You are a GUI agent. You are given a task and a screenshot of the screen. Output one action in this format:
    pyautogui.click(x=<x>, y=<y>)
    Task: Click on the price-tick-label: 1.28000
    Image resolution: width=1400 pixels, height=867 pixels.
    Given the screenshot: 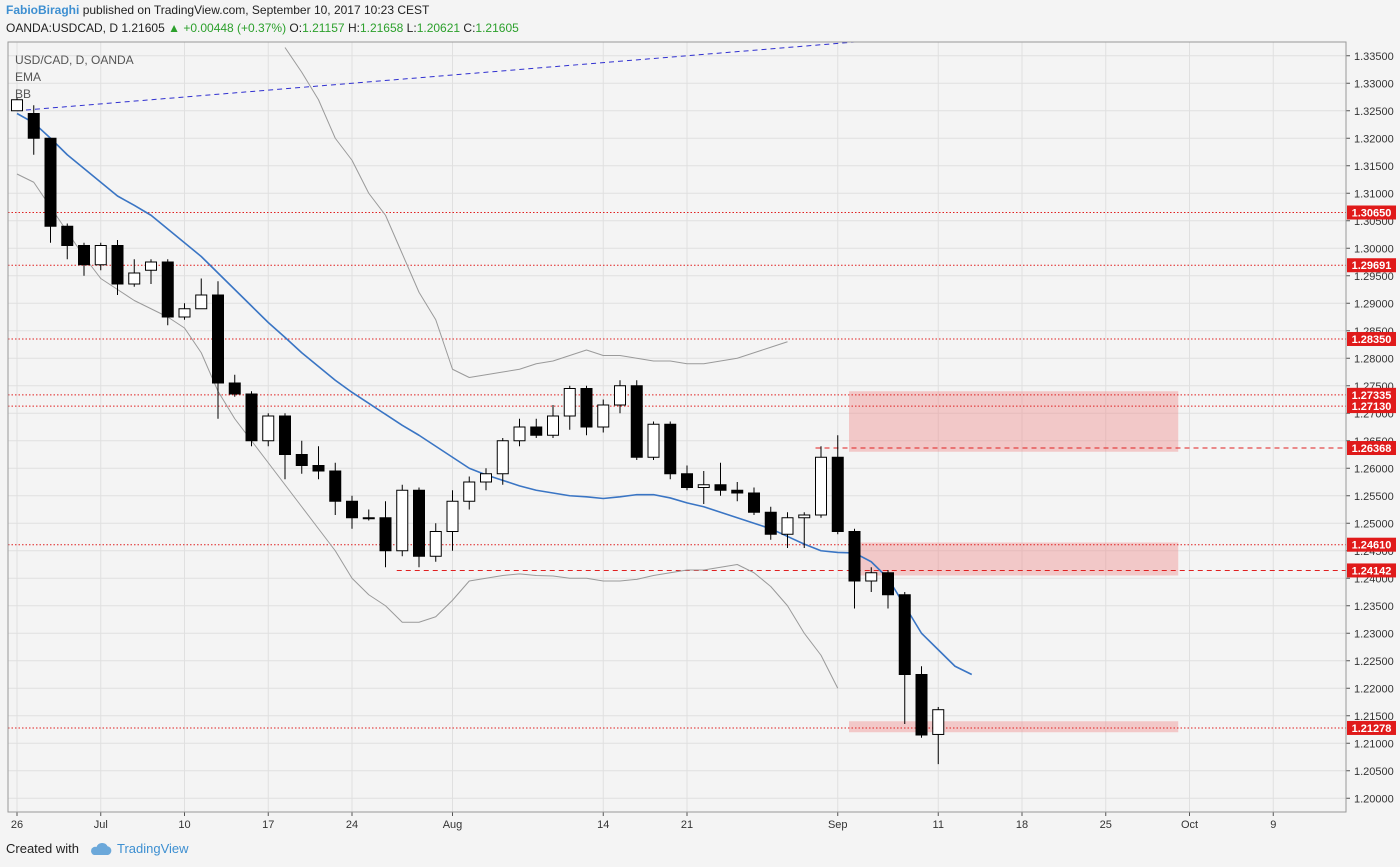 What is the action you would take?
    pyautogui.click(x=1374, y=359)
    